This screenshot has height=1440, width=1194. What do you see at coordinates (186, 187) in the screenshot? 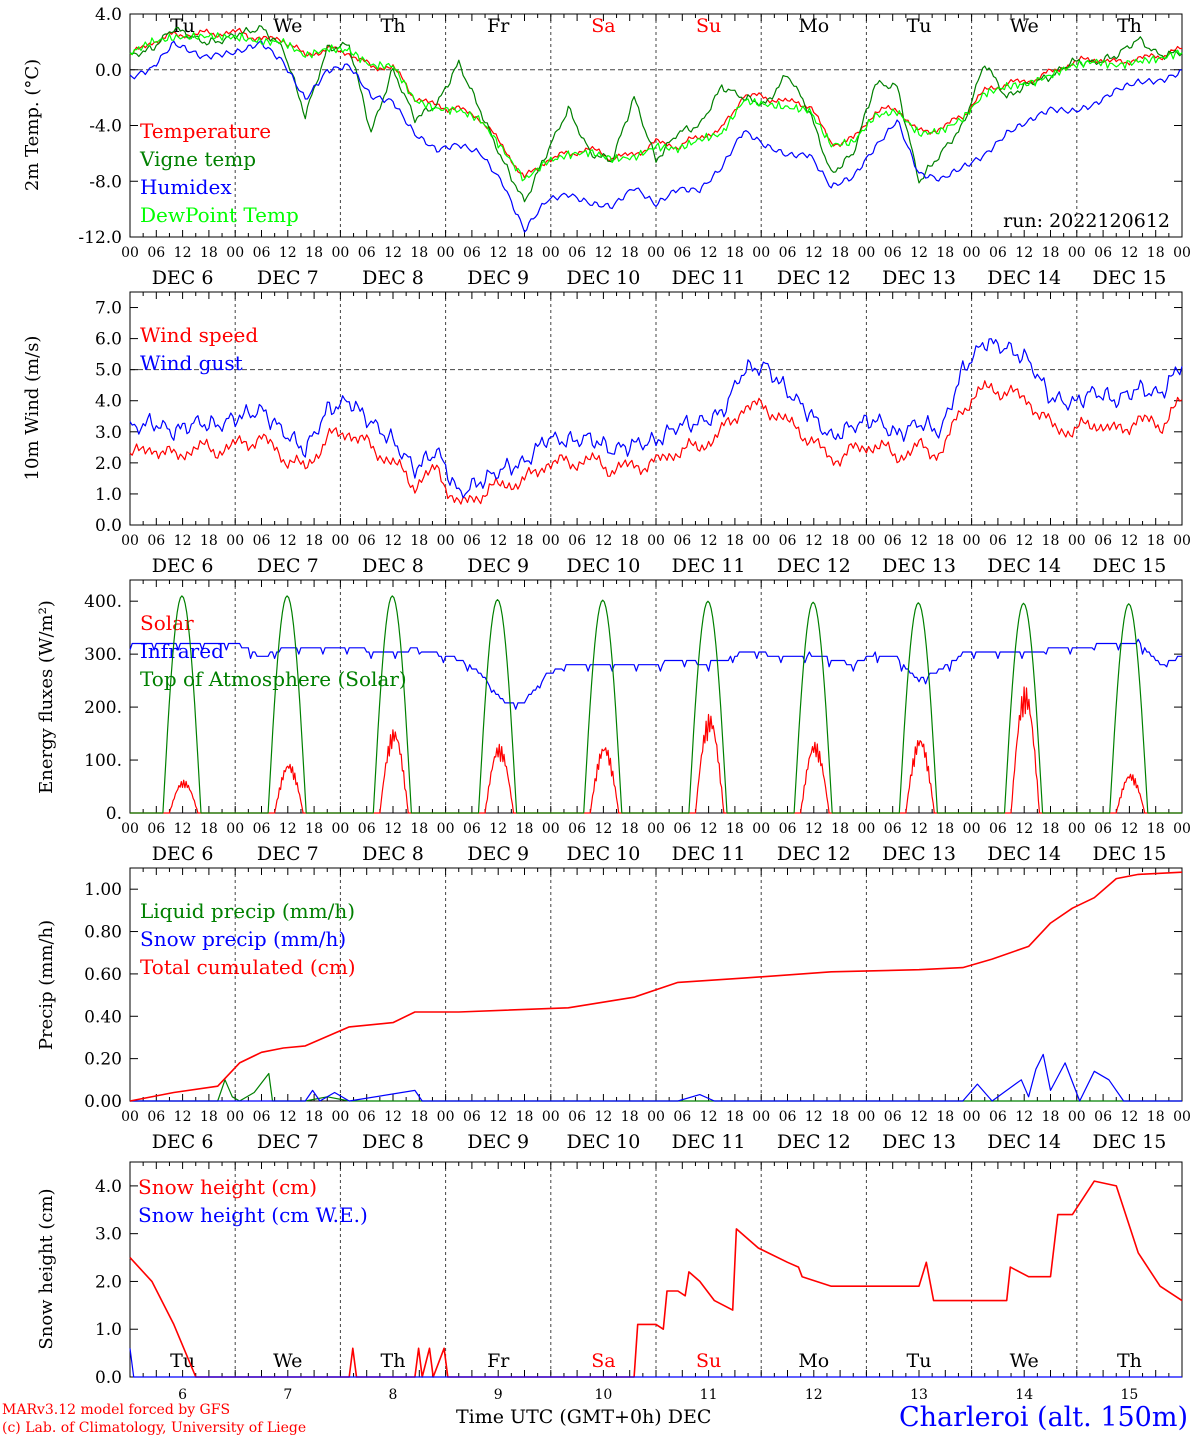
I see `legend-entry: Humidex` at bounding box center [186, 187].